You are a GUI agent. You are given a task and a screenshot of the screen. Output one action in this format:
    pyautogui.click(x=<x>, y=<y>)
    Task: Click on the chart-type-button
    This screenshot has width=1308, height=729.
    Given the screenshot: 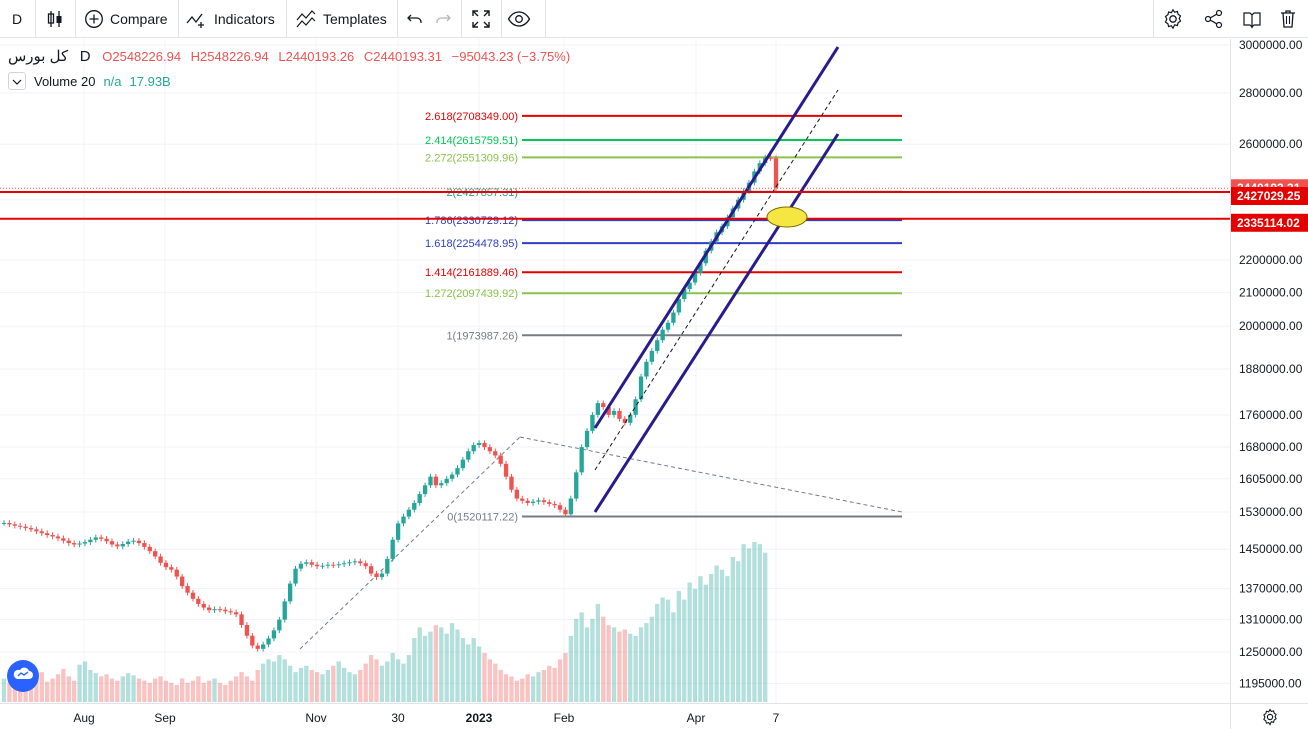 What is the action you would take?
    pyautogui.click(x=55, y=18)
    